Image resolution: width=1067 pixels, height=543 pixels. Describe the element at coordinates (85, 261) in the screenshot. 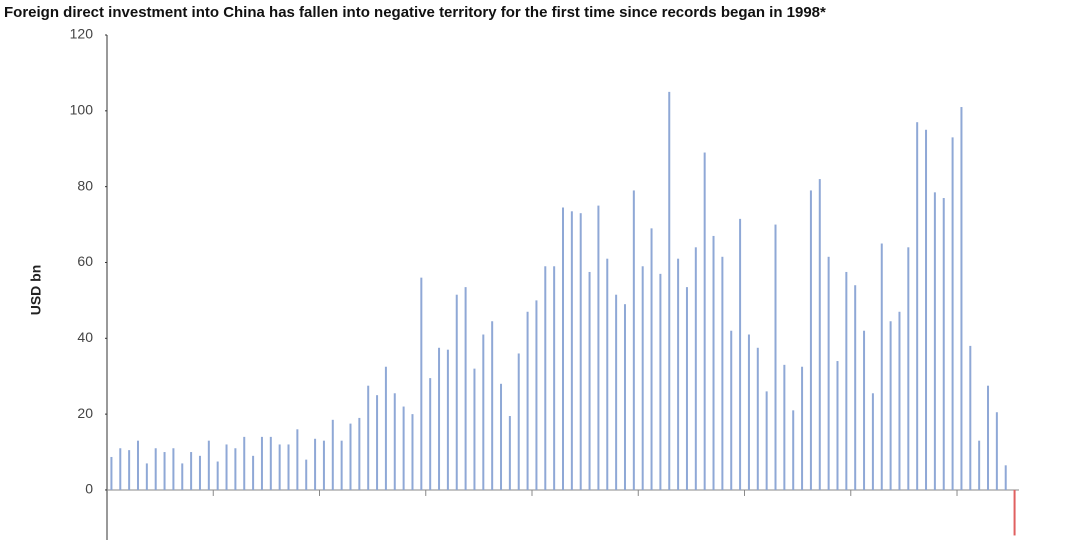

I see `y-tick-label: 60` at that location.